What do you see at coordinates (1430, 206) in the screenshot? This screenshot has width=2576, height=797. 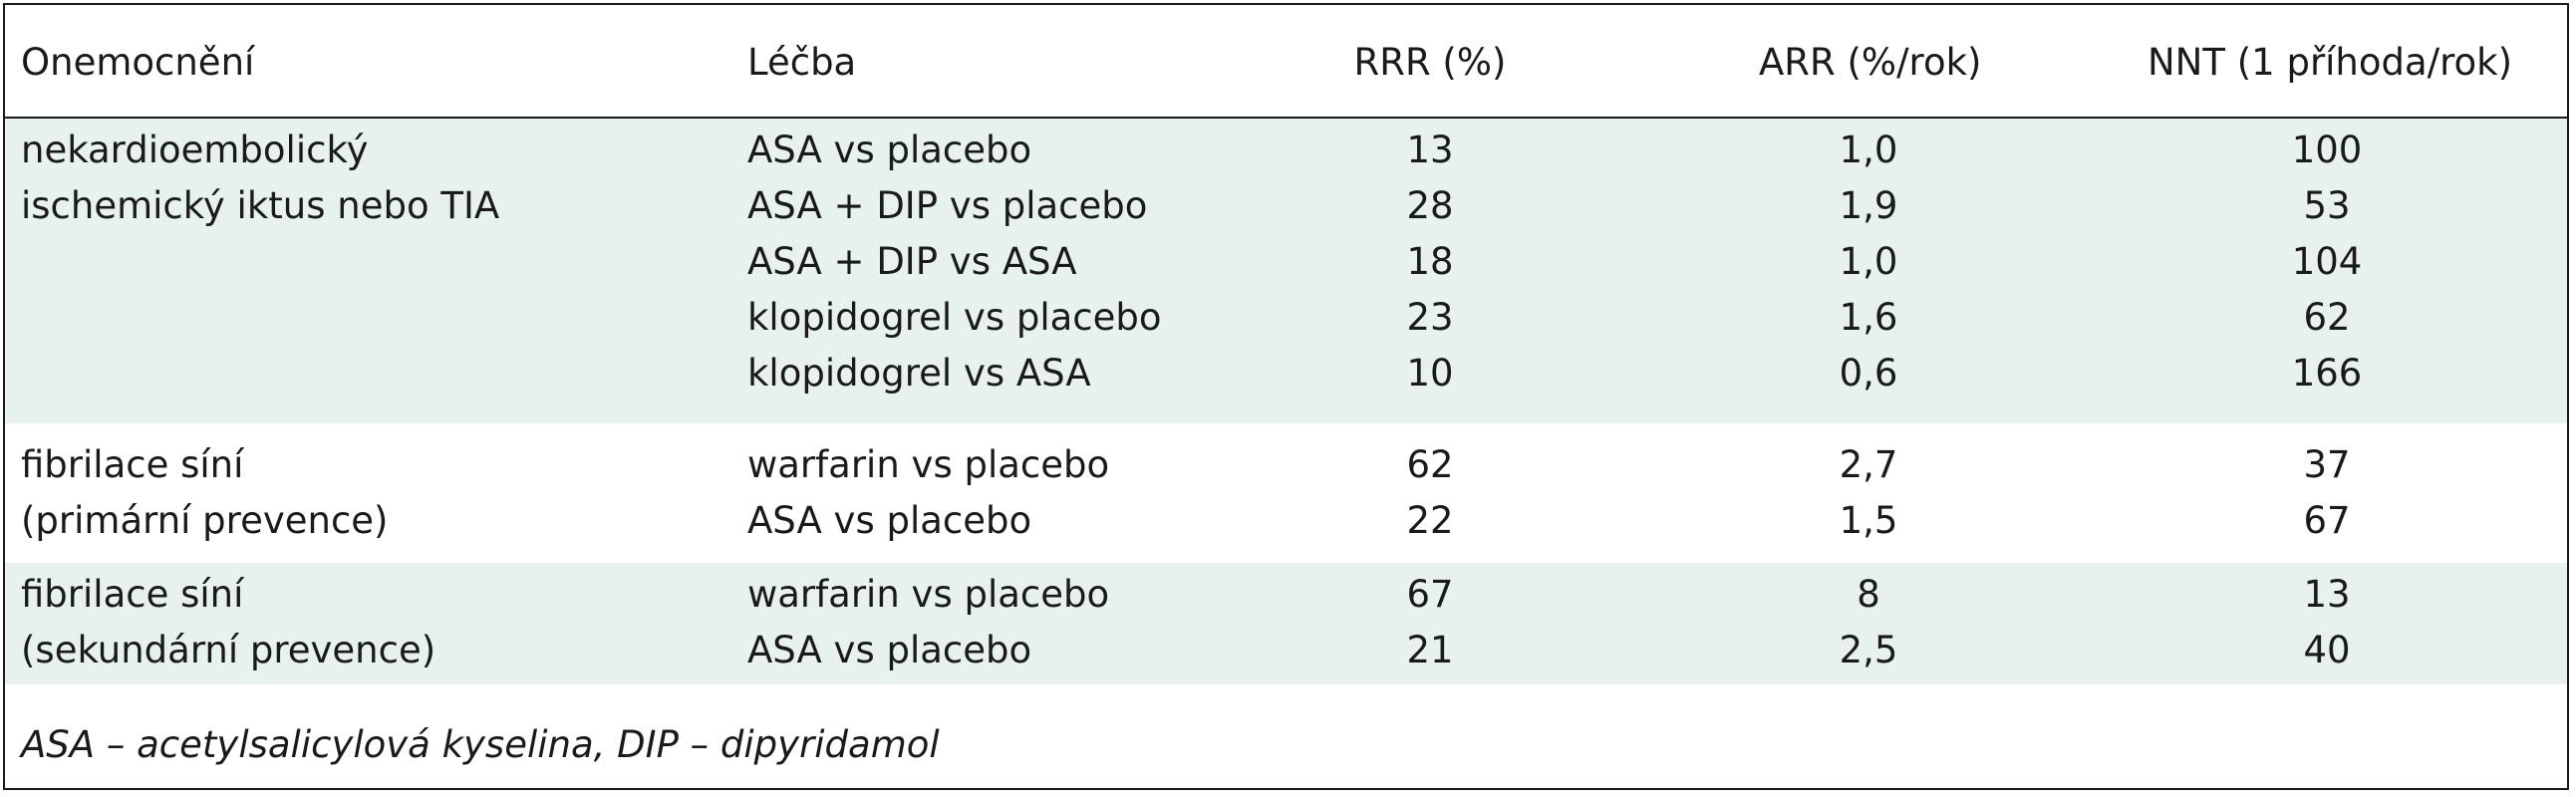 I see `rrr-cell: 28` at bounding box center [1430, 206].